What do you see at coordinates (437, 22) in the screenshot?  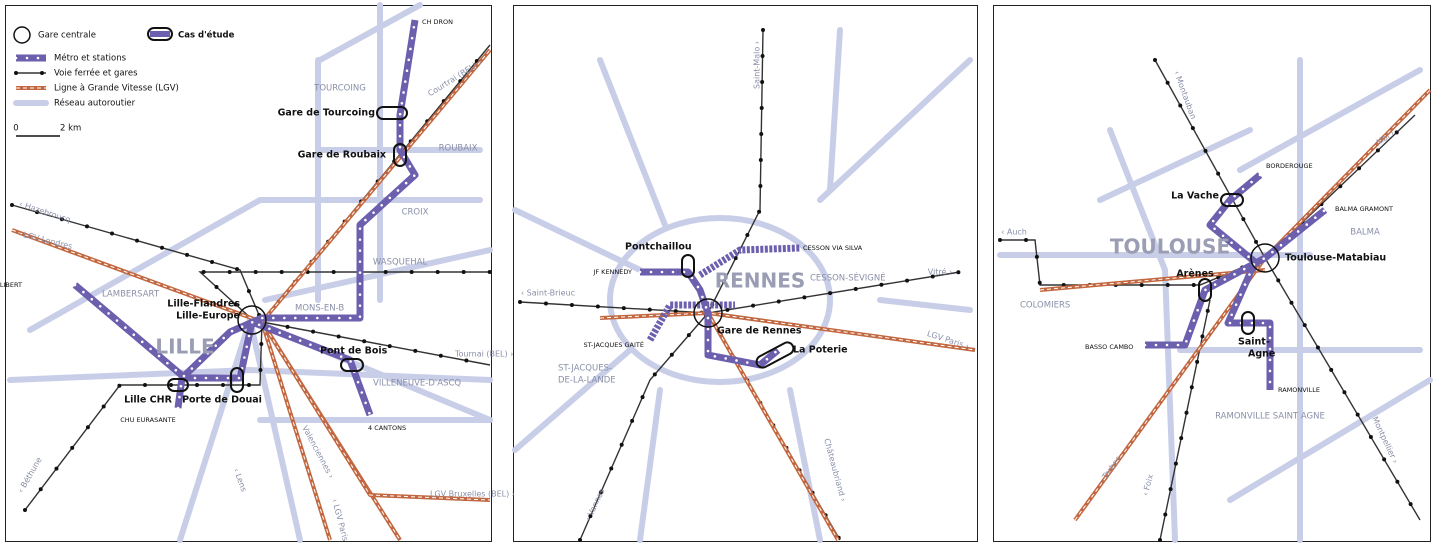 I see `stn-label: CH DRON` at bounding box center [437, 22].